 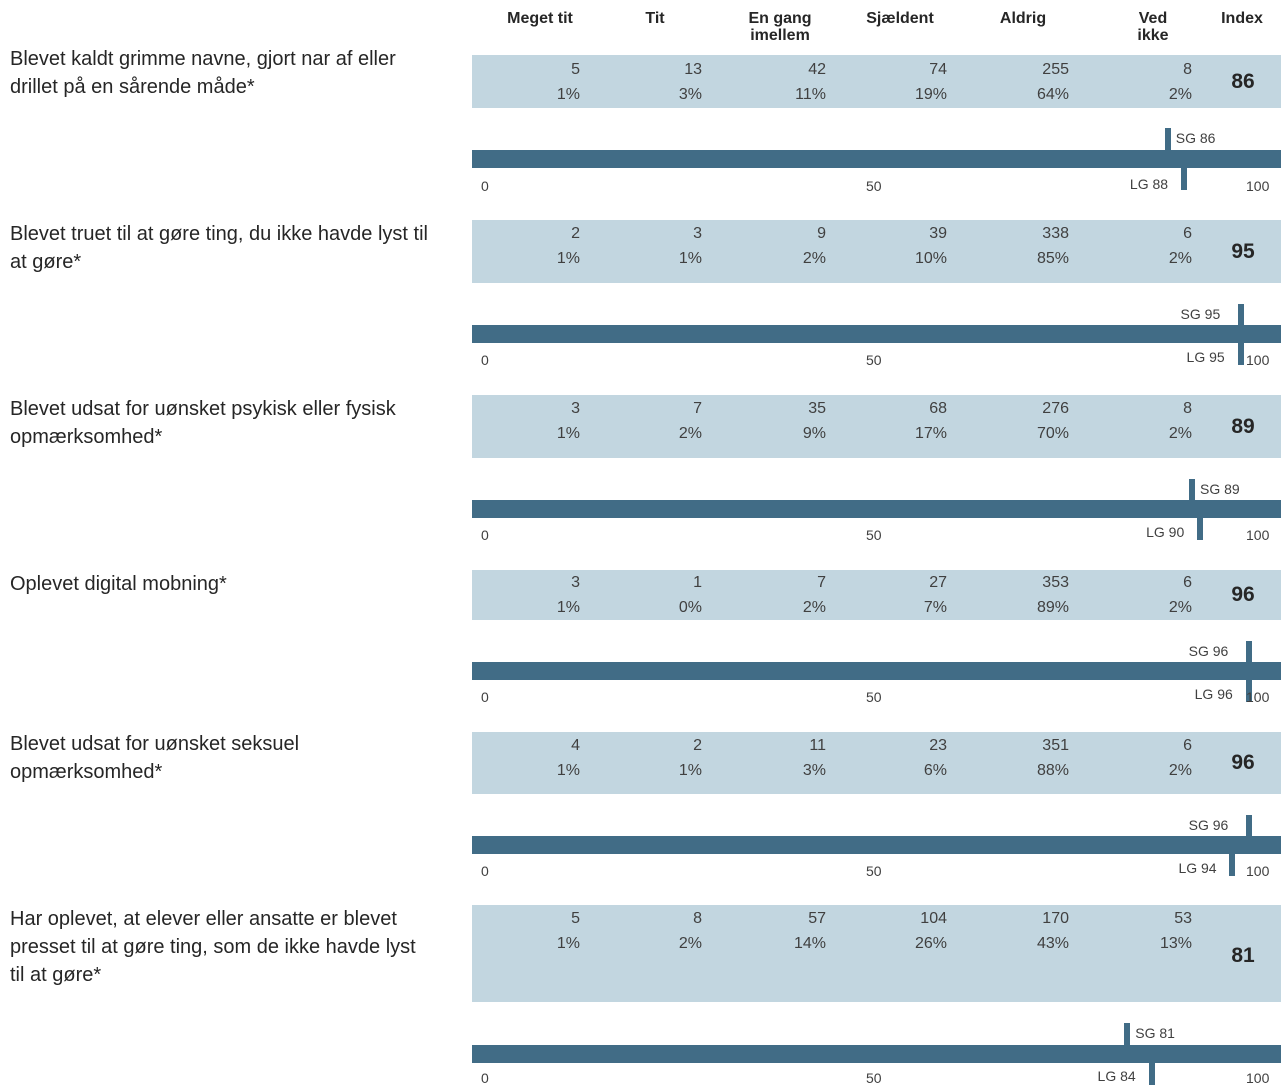 I want to click on col-header-en-gang-imellem: En gang imellem, so click(x=780, y=27).